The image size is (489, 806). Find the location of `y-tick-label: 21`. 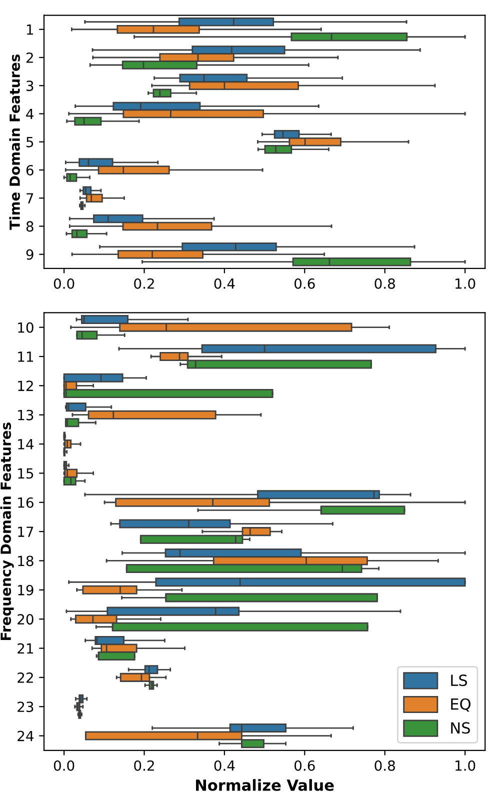

y-tick-label: 21 is located at coordinates (26, 648).